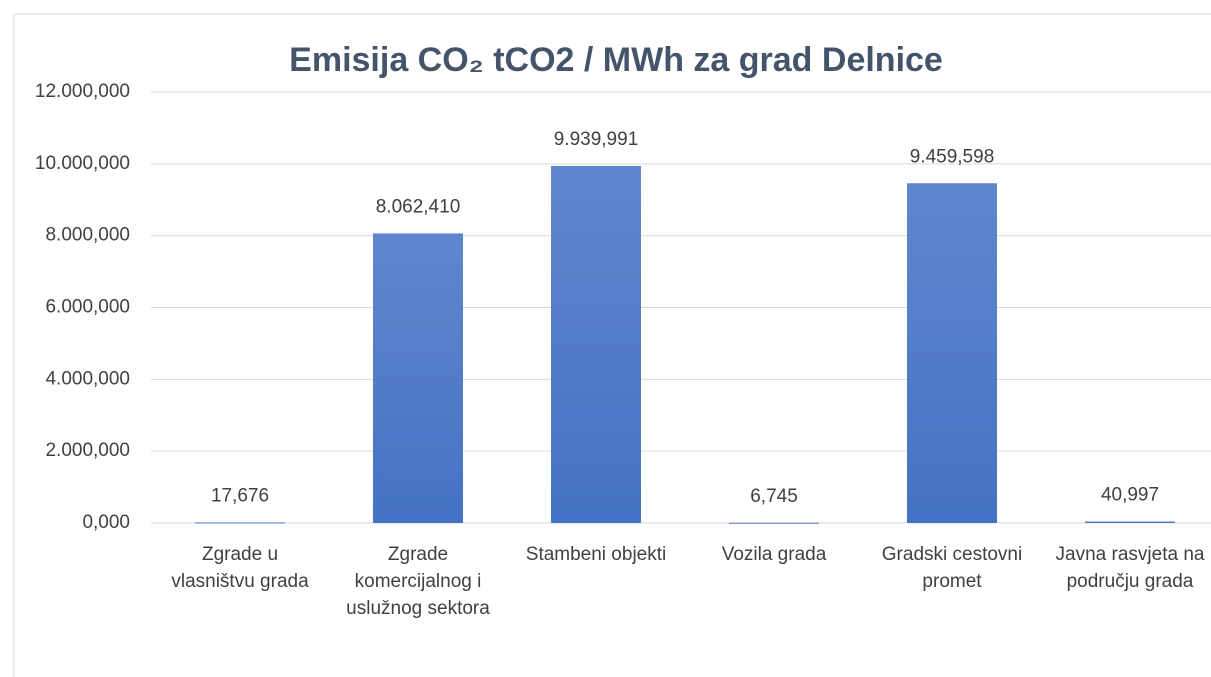  What do you see at coordinates (87, 450) in the screenshot?
I see `y-tick-label: 2.000,000` at bounding box center [87, 450].